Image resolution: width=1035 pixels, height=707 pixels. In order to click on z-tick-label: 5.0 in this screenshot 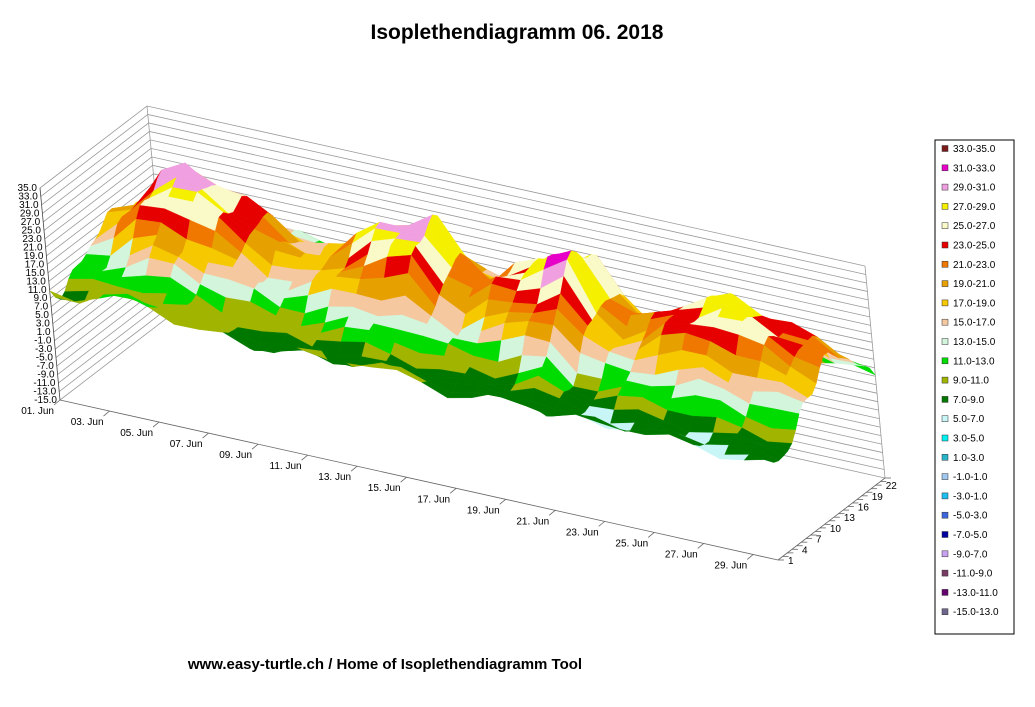, I will do `click(42, 315)`.